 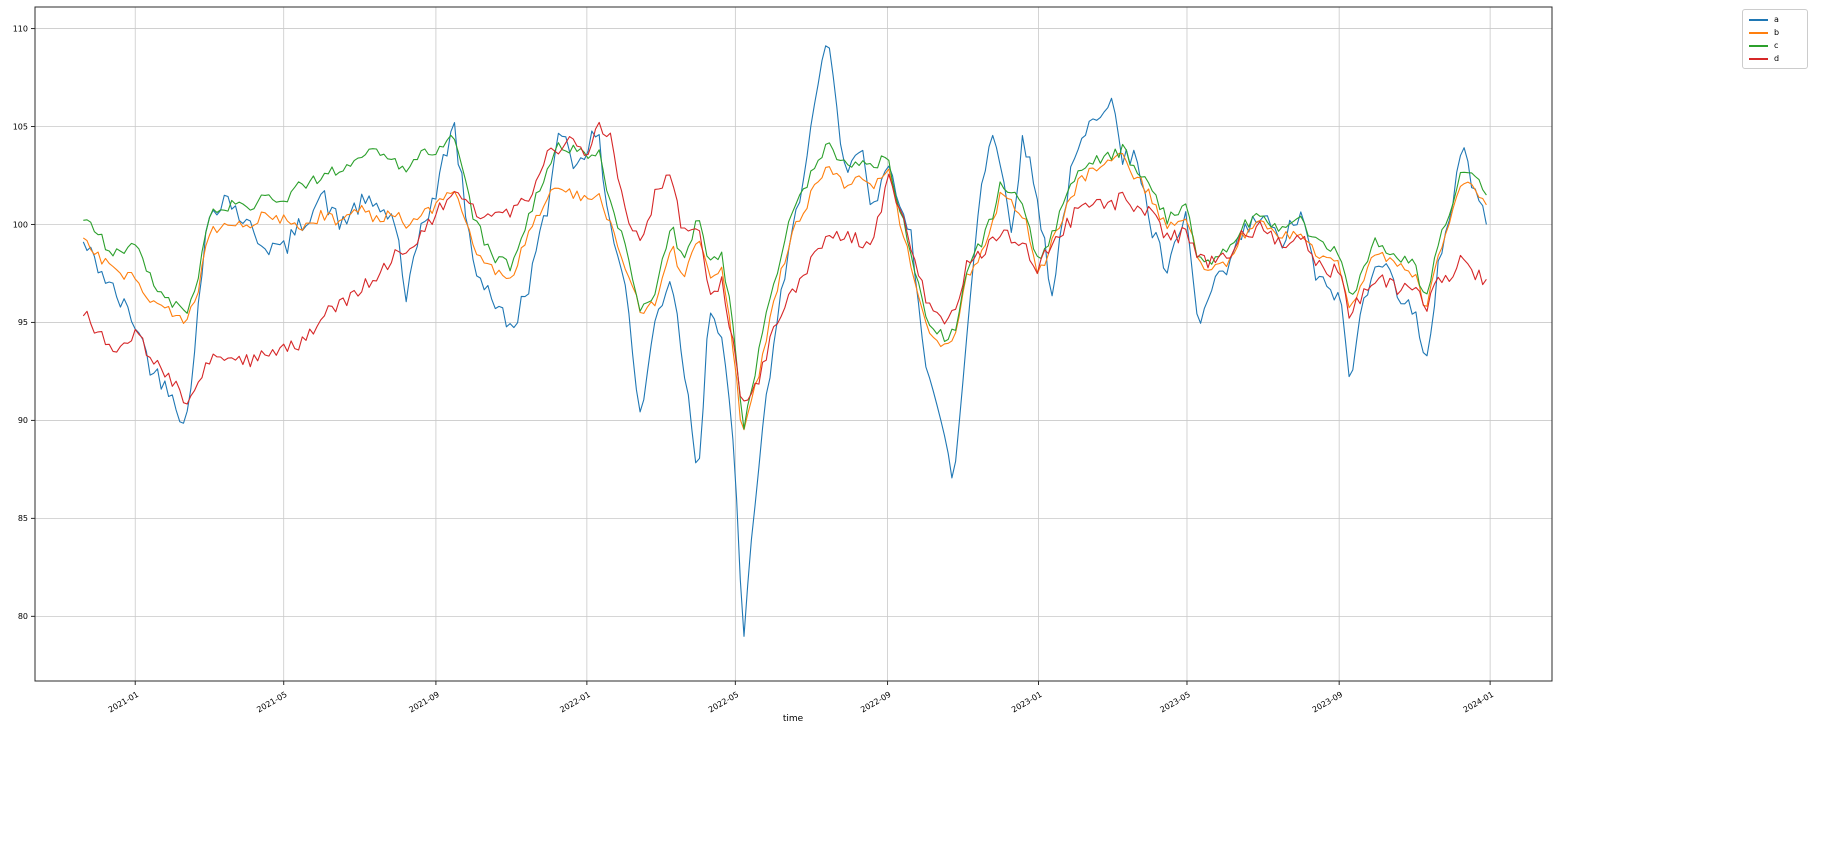 I want to click on x-tick-label: 2021-05, so click(x=271, y=702).